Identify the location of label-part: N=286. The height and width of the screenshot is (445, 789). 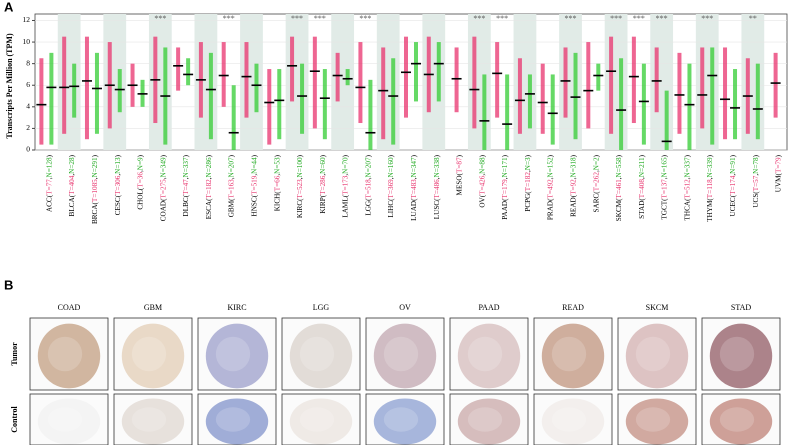
(209, 167).